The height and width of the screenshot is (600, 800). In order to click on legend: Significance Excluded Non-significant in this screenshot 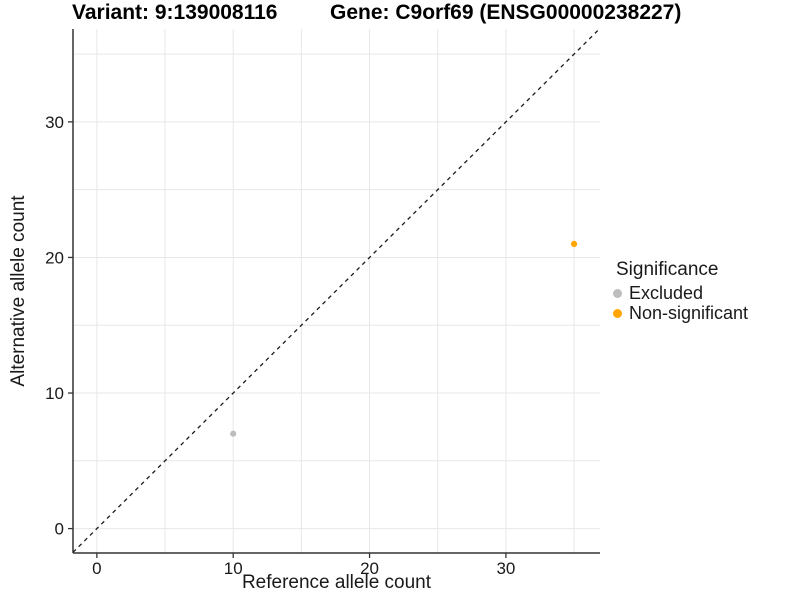, I will do `click(680, 291)`.